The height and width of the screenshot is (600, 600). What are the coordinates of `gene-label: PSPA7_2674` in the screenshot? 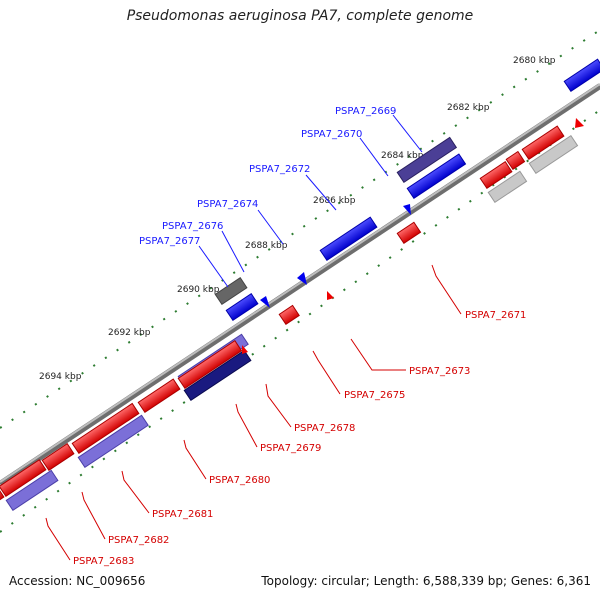 It's located at (227, 204).